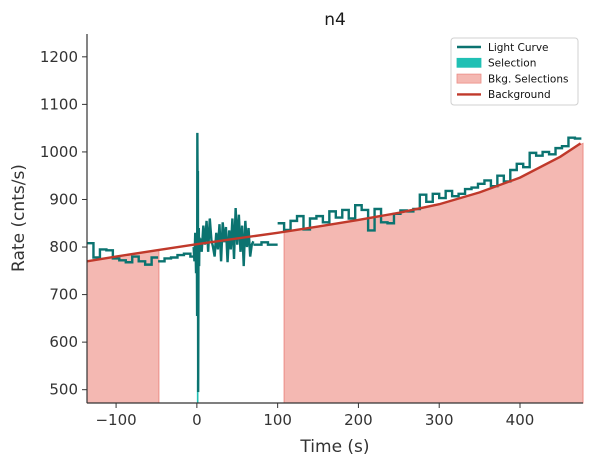 Image resolution: width=592 pixels, height=469 pixels. Describe the element at coordinates (59, 104) in the screenshot. I see `y-tick-label: 1100` at that location.